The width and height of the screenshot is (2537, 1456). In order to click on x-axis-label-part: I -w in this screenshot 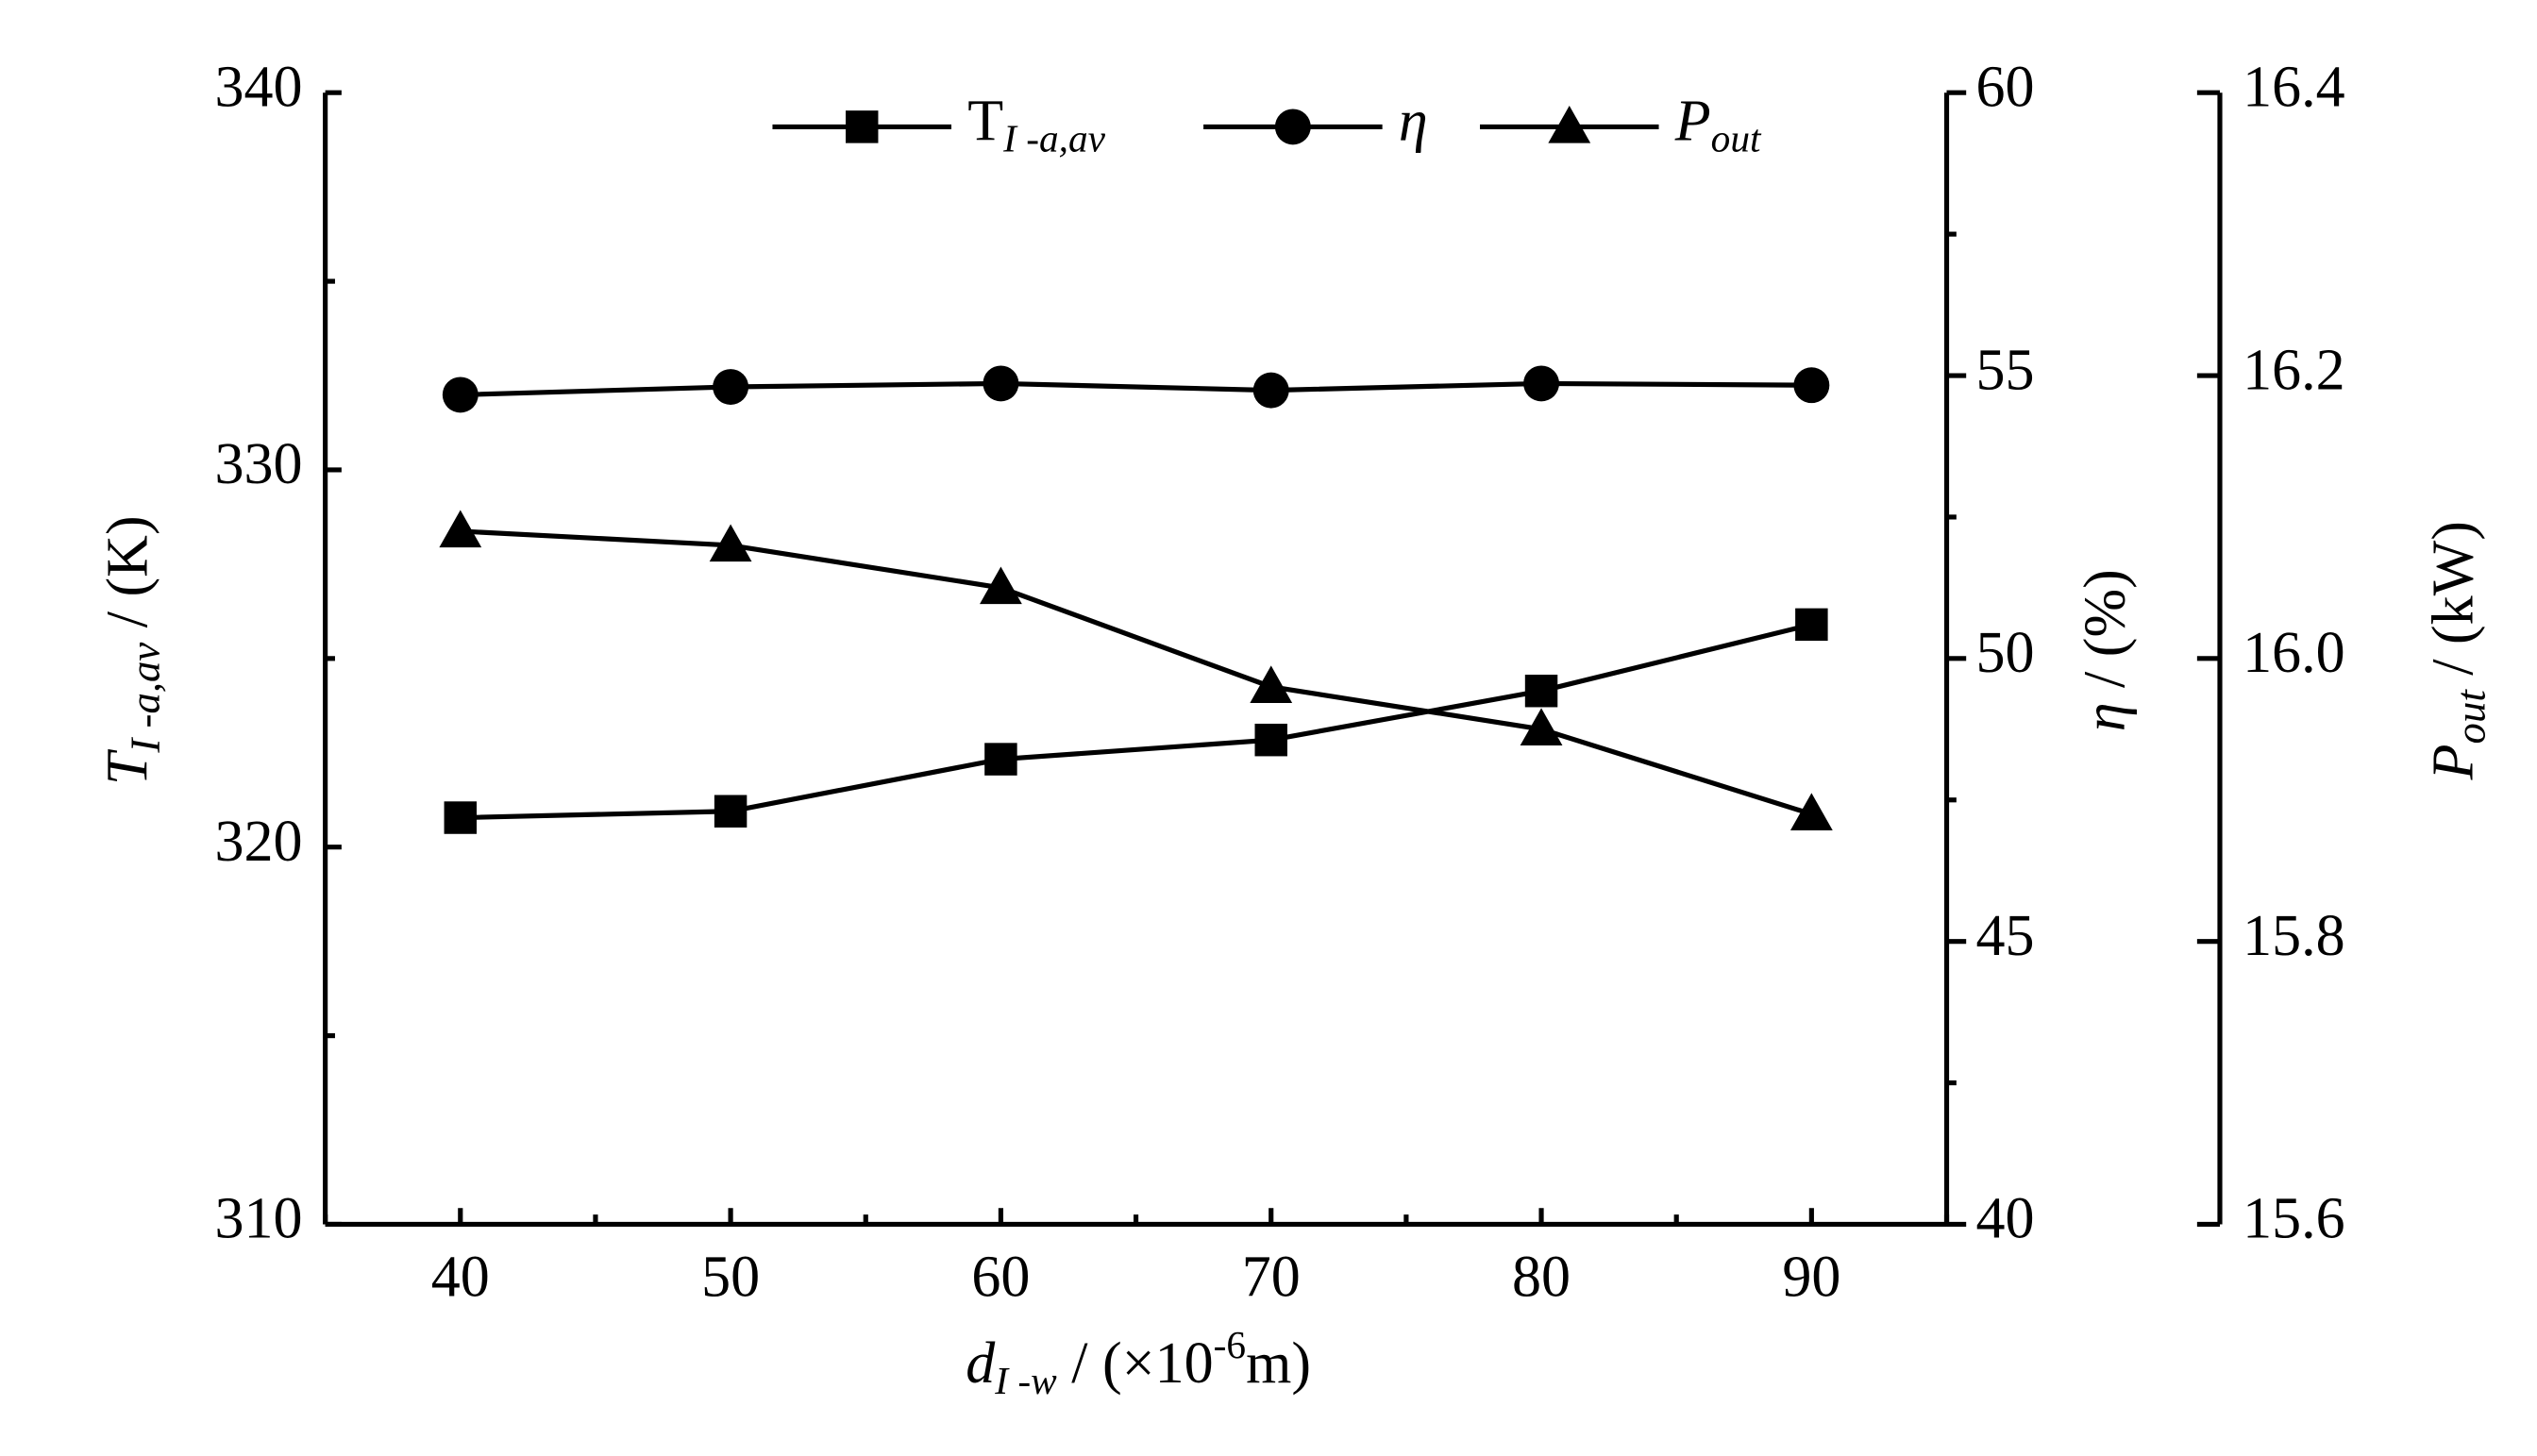, I will do `click(1025, 1381)`.